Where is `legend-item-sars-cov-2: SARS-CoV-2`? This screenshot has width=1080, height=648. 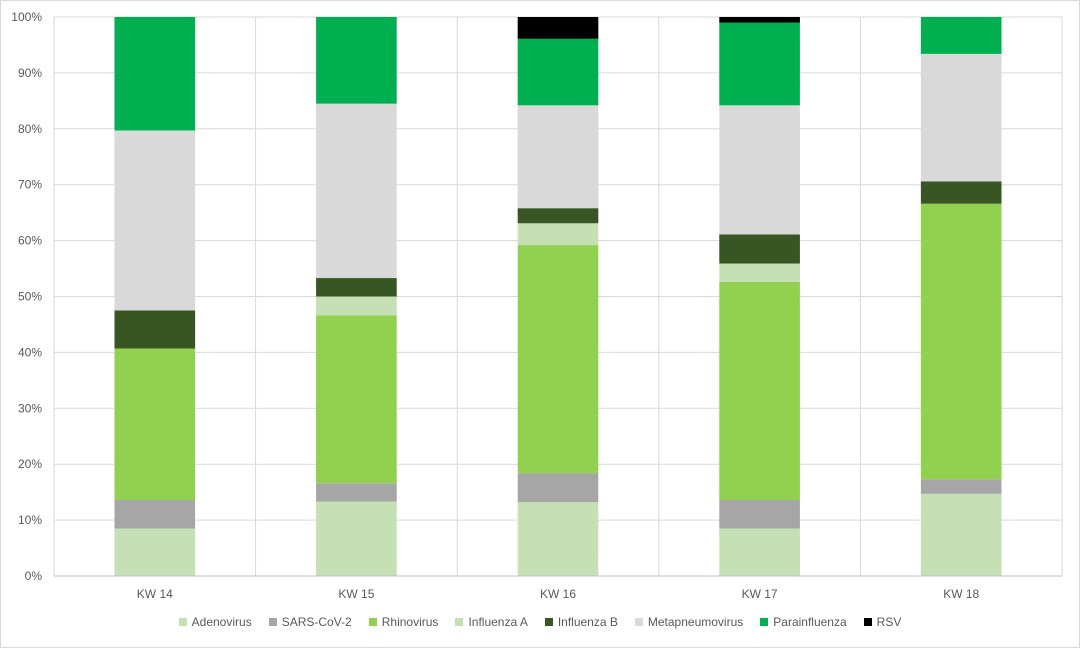
legend-item-sars-cov-2: SARS-CoV-2 is located at coordinates (310, 622).